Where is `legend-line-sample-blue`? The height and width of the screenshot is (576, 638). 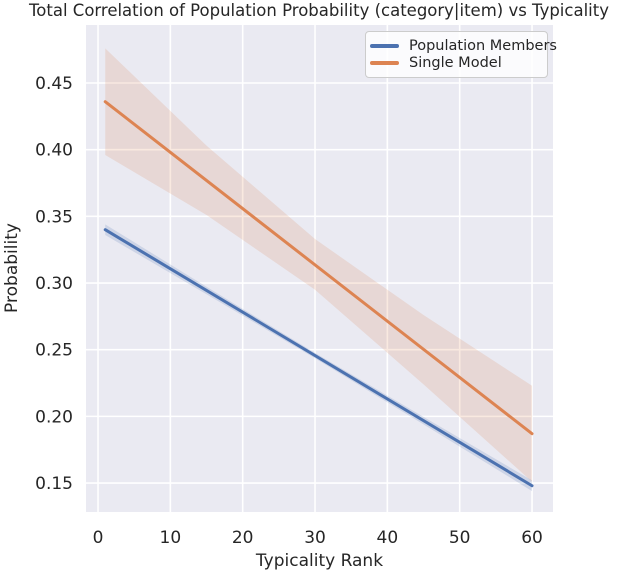 legend-line-sample-blue is located at coordinates (384, 46).